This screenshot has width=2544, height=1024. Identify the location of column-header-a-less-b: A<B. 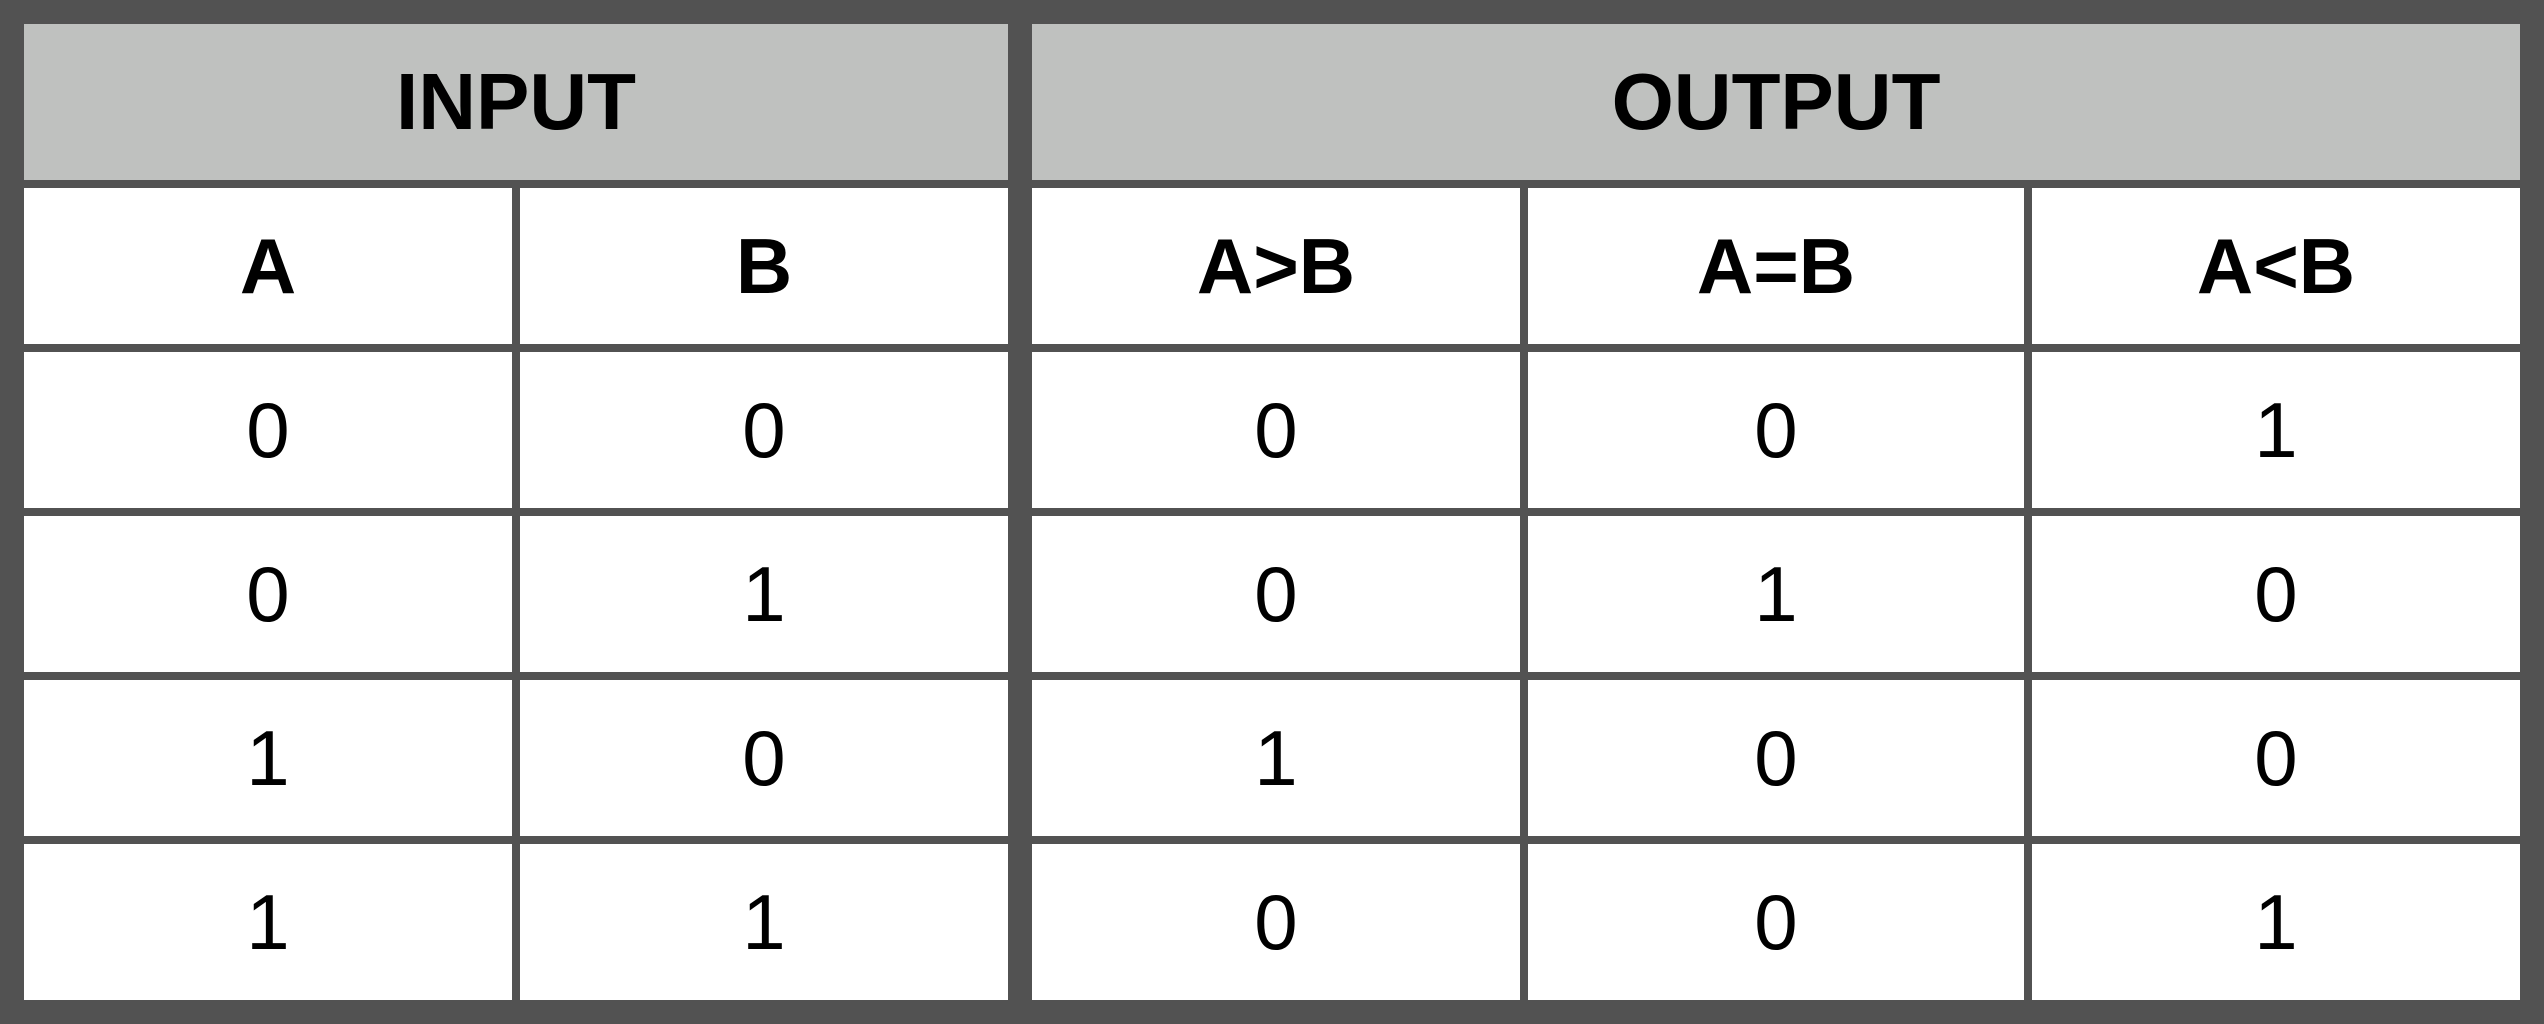
(2276, 266).